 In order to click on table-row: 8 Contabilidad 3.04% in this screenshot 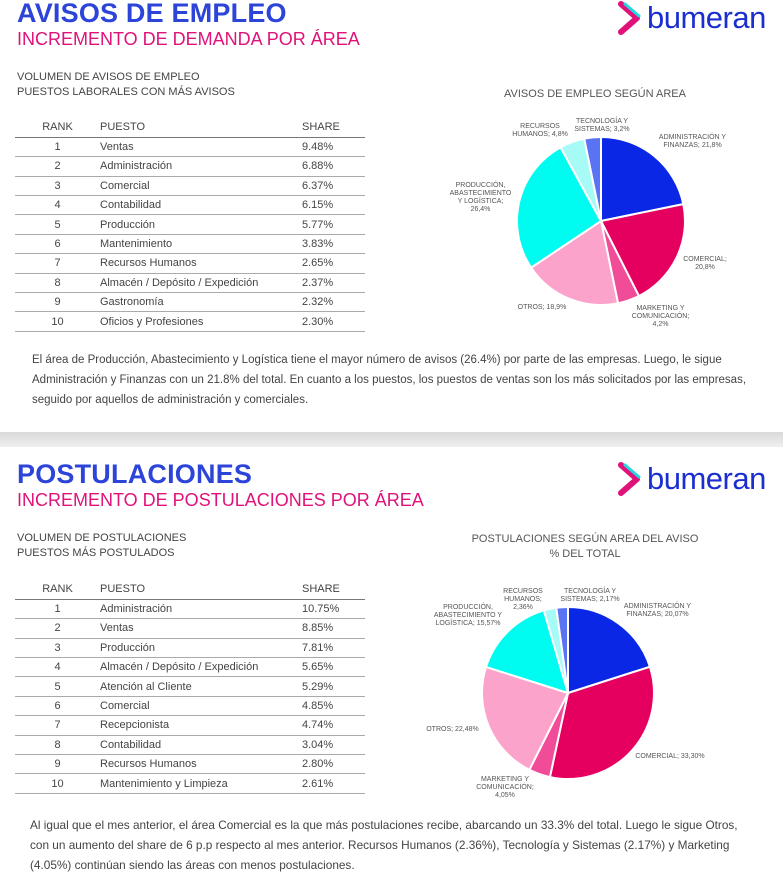, I will do `click(190, 745)`.